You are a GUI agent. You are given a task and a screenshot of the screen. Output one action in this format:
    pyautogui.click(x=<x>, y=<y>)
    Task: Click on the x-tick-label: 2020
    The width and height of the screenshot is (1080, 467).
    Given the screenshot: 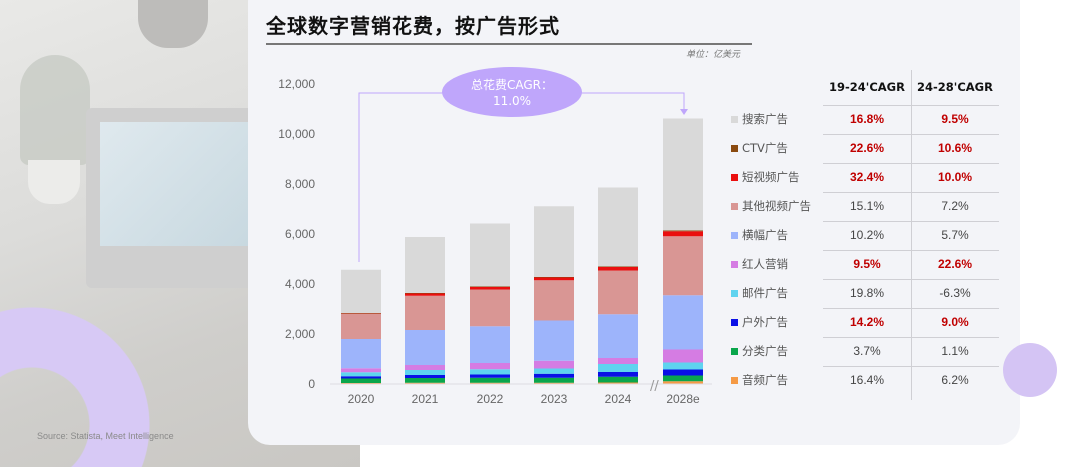 What is the action you would take?
    pyautogui.click(x=361, y=399)
    